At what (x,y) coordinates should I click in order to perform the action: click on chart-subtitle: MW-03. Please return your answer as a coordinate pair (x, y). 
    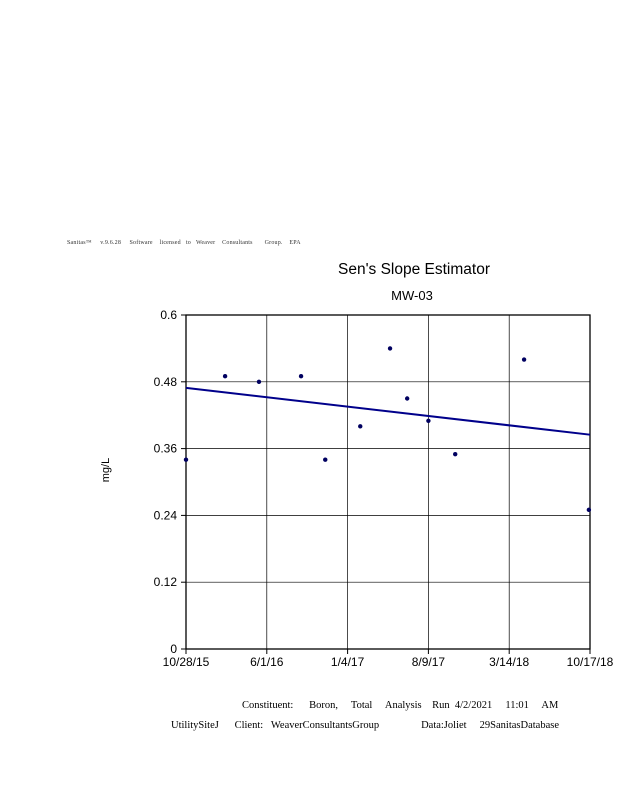
    Looking at the image, I should click on (412, 295).